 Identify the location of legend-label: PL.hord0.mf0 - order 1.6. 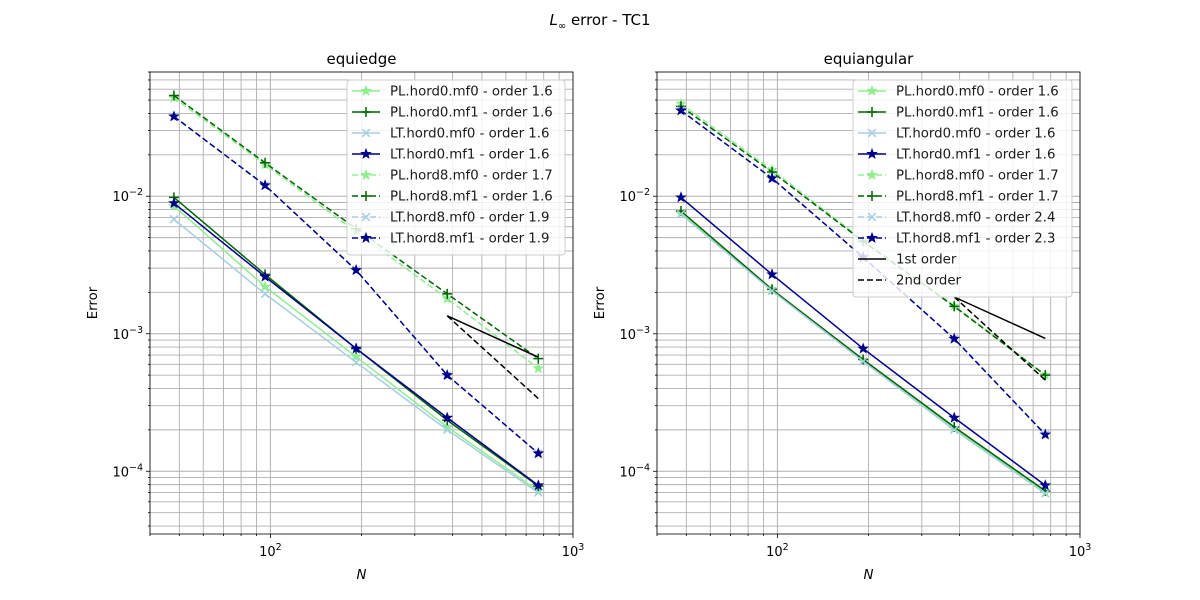
(977, 92).